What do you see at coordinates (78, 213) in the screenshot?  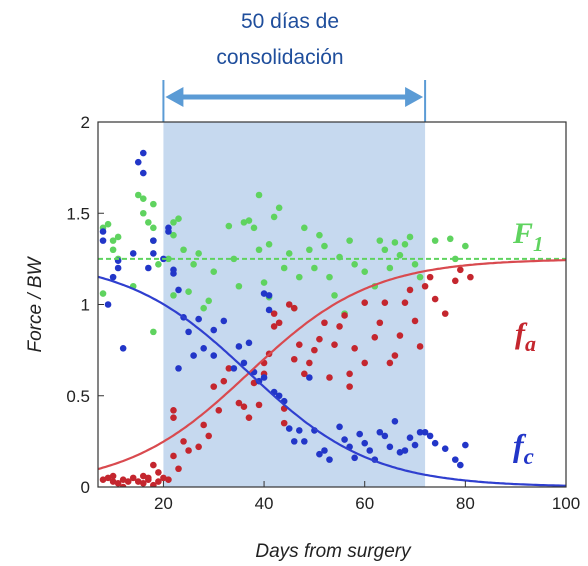 I see `y-tick-label: 1.5` at bounding box center [78, 213].